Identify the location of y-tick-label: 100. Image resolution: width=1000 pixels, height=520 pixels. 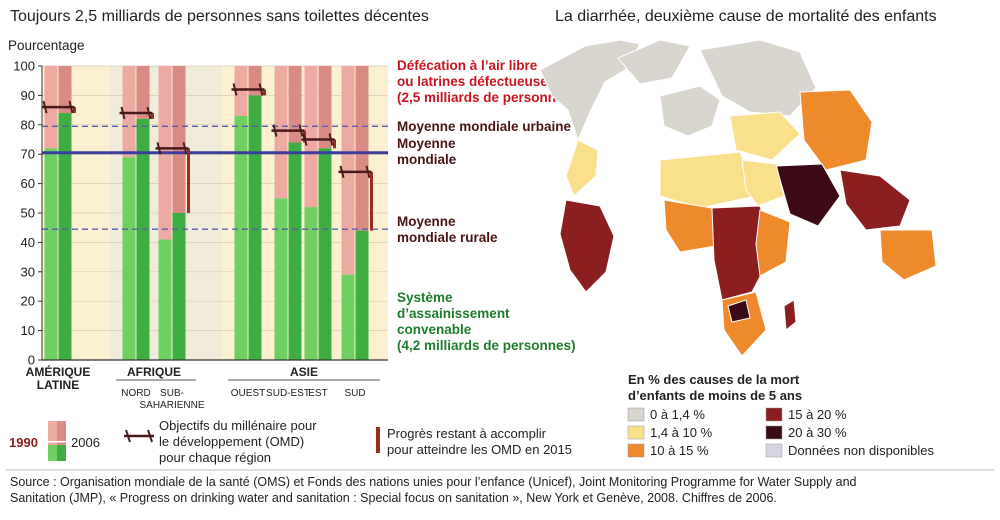
(24, 66).